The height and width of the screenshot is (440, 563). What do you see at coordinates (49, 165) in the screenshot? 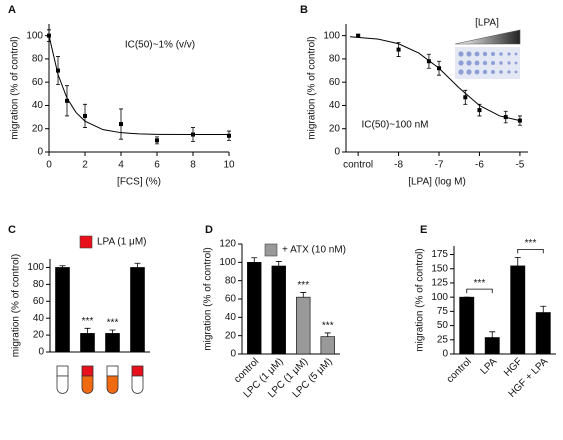
I see `x-tick-label: 0` at bounding box center [49, 165].